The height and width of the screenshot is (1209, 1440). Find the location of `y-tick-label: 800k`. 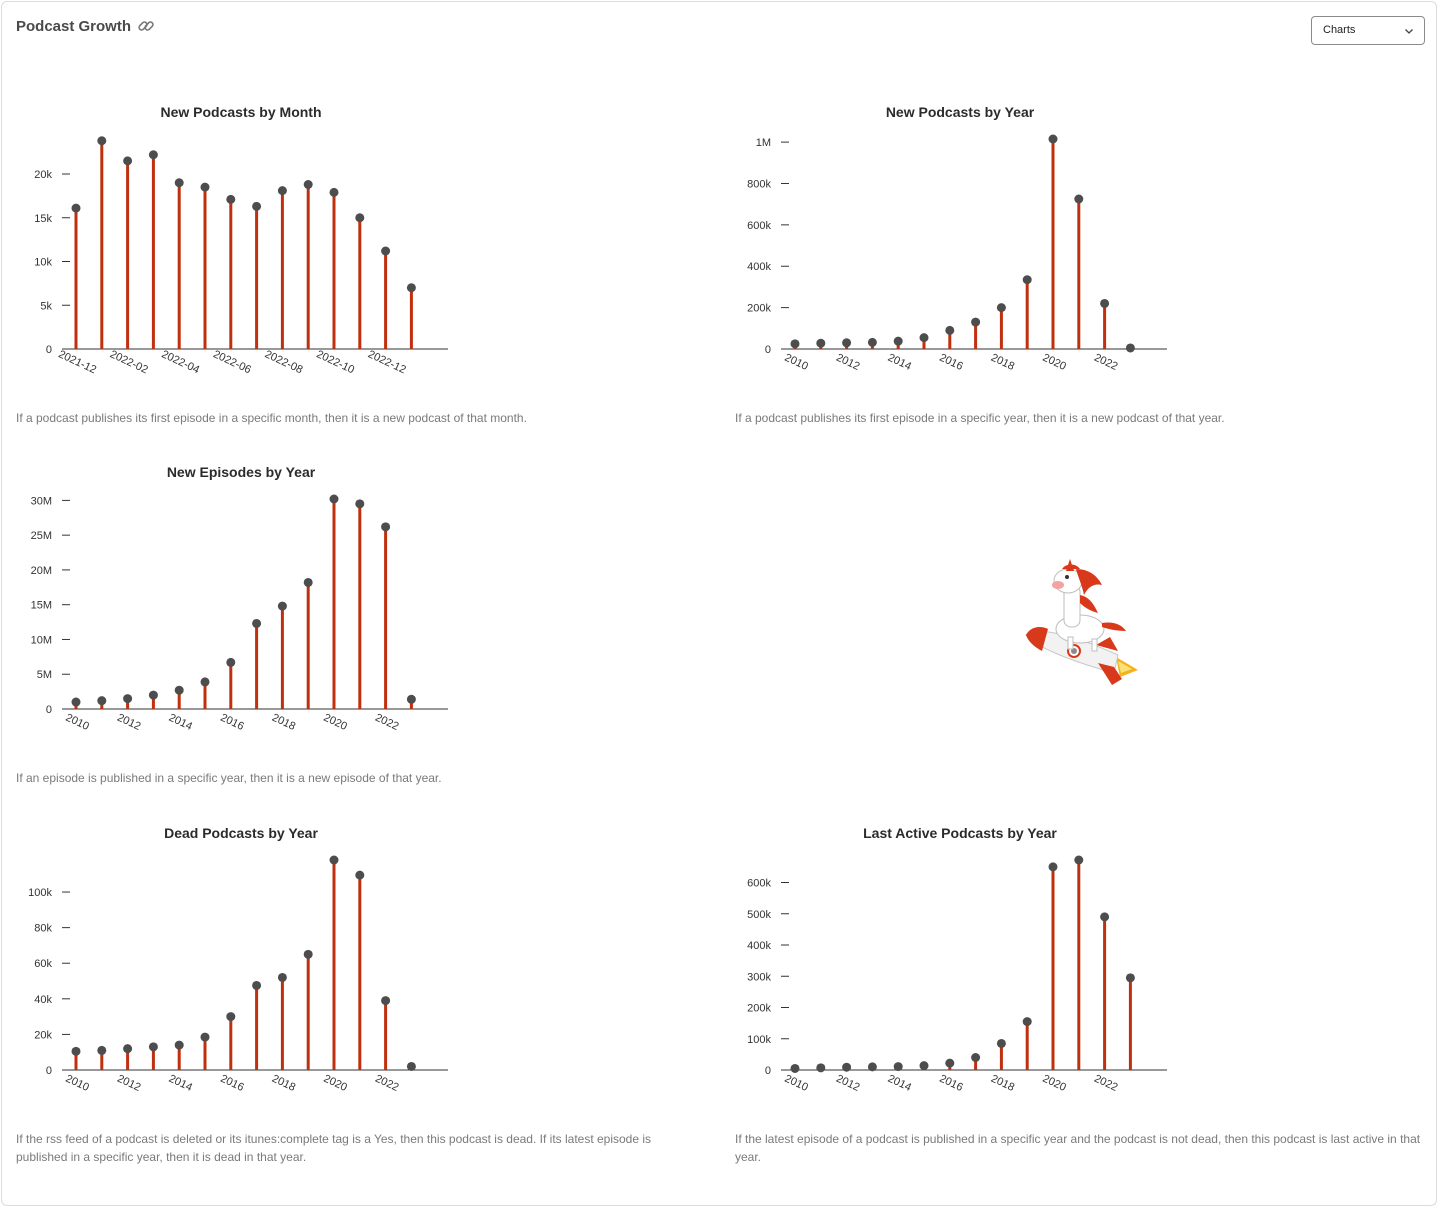

y-tick-label: 800k is located at coordinates (759, 184).